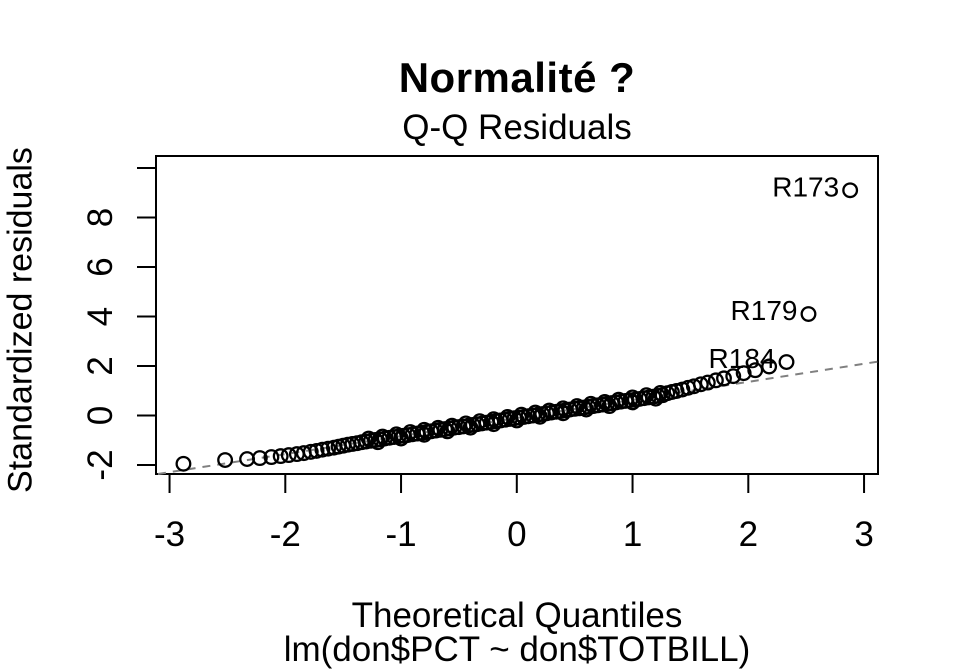 The image size is (960, 672). I want to click on y-tick-label: 0, so click(100, 415).